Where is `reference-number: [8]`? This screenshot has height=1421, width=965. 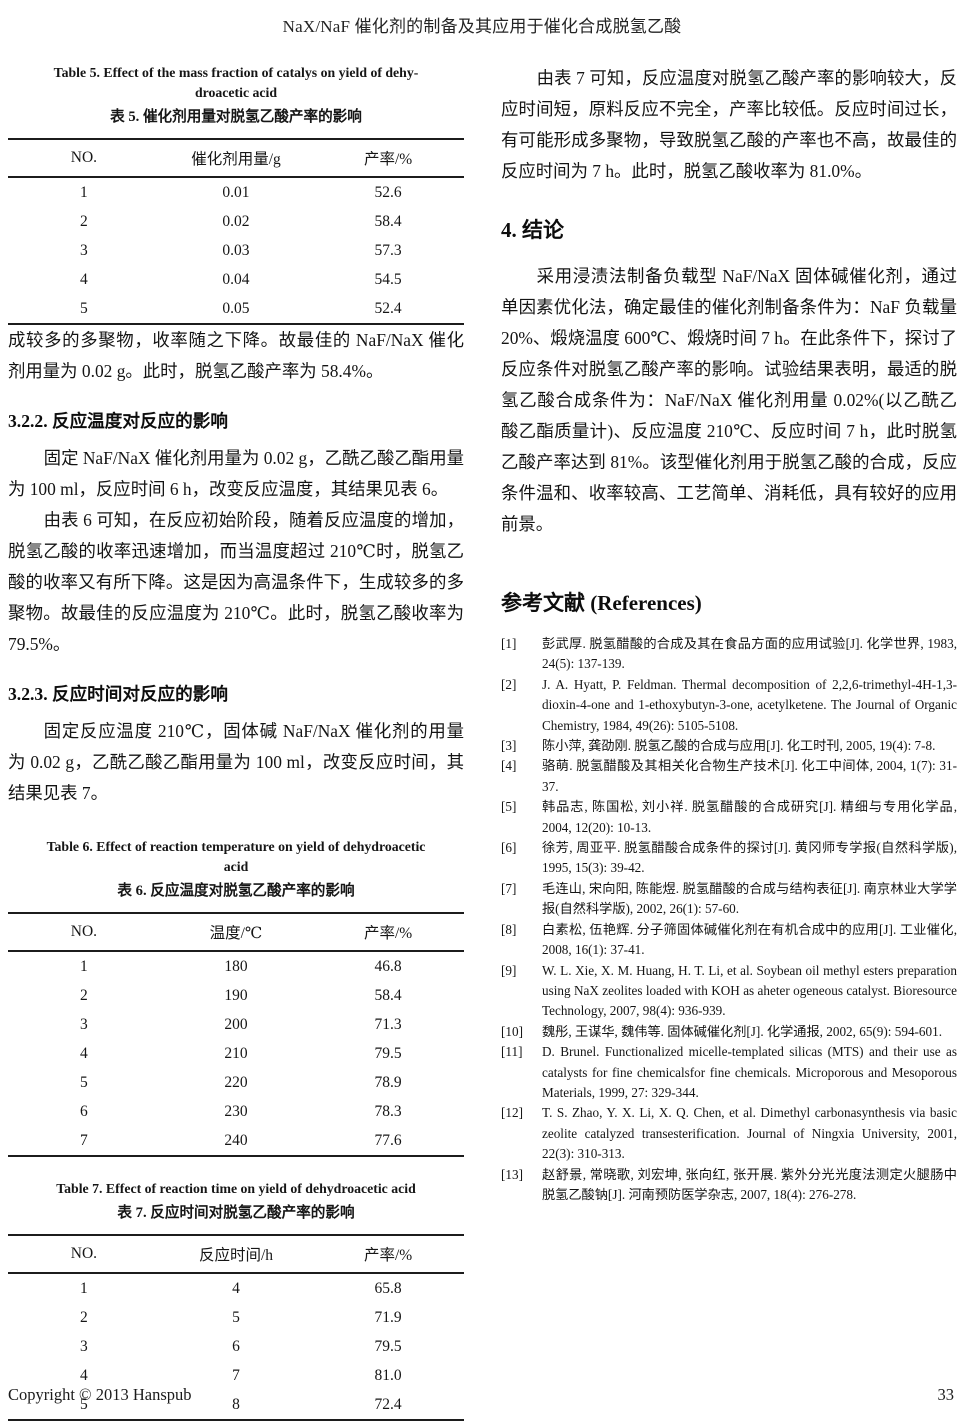 reference-number: [8] is located at coordinates (509, 929).